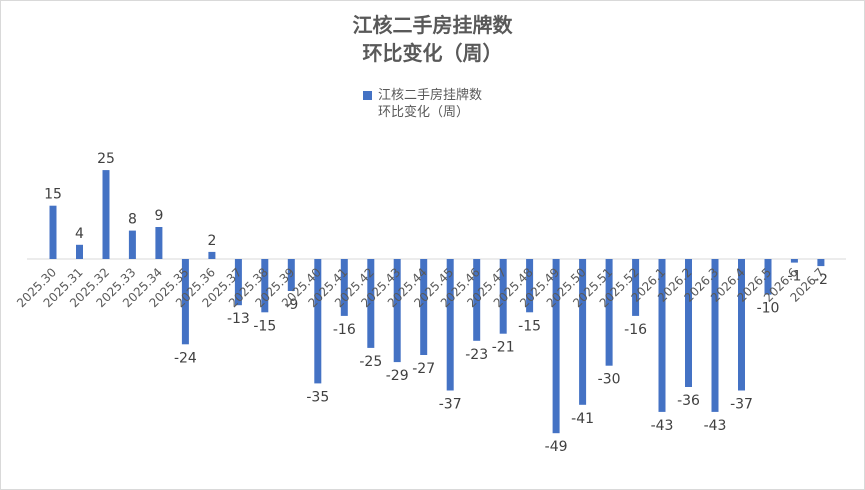 The image size is (865, 490). I want to click on bar-2025.51, so click(609, 312).